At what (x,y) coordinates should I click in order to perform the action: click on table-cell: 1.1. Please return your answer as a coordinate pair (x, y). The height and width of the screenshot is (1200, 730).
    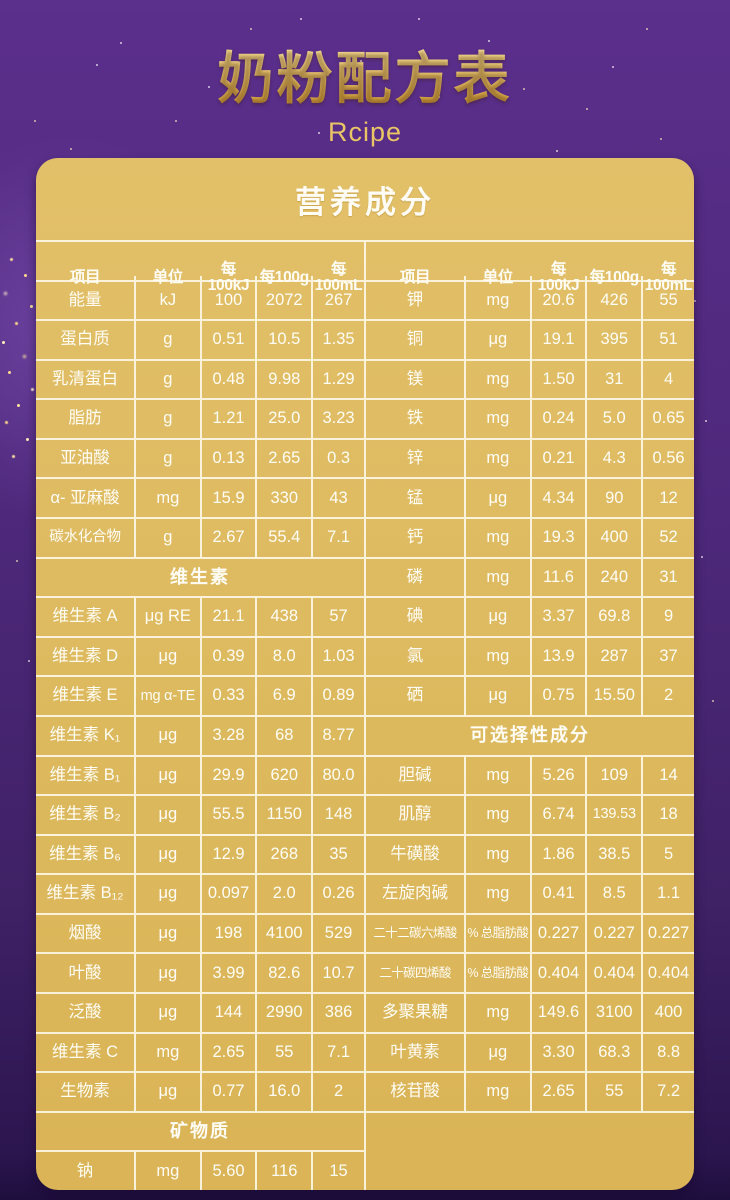
    Looking at the image, I should click on (668, 893).